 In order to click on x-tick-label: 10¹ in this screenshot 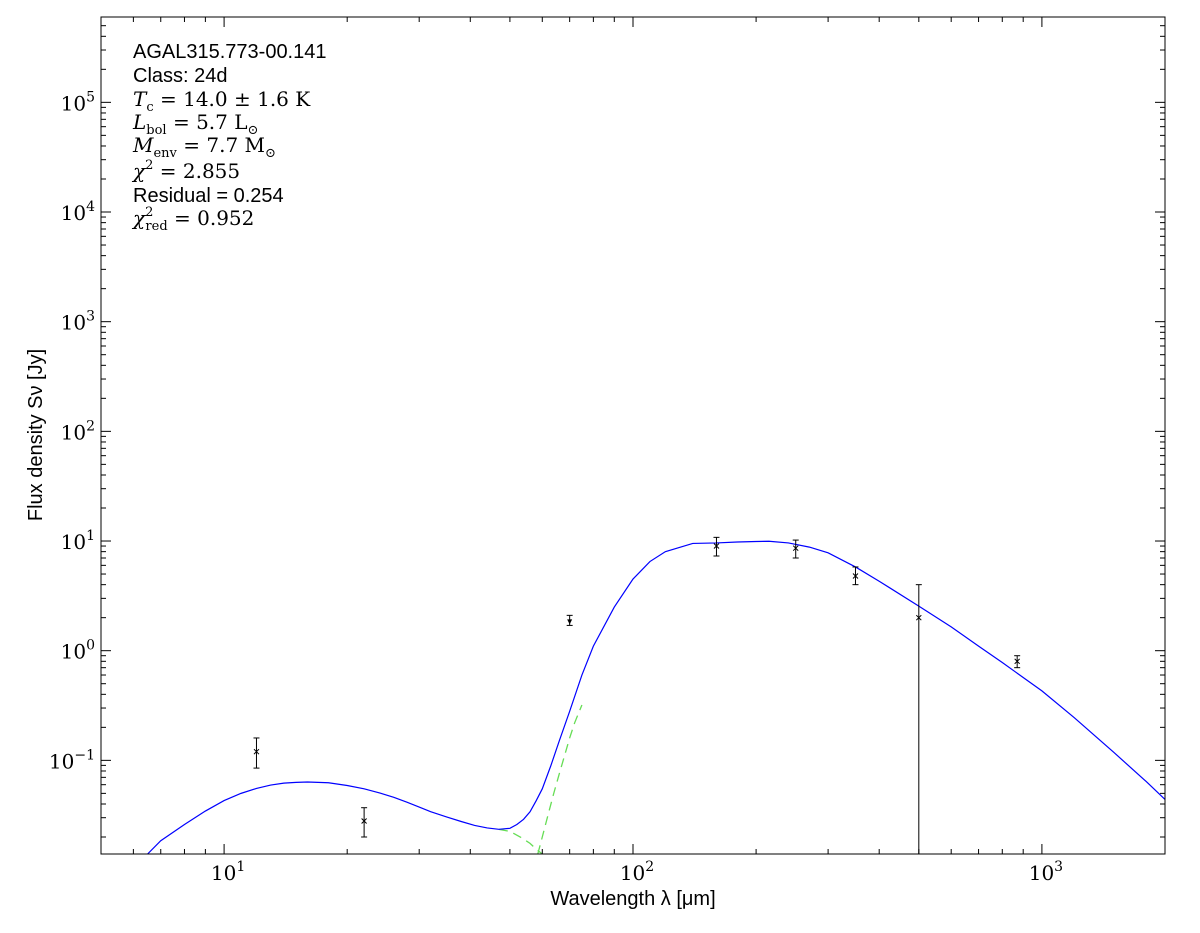, I will do `click(228, 872)`.